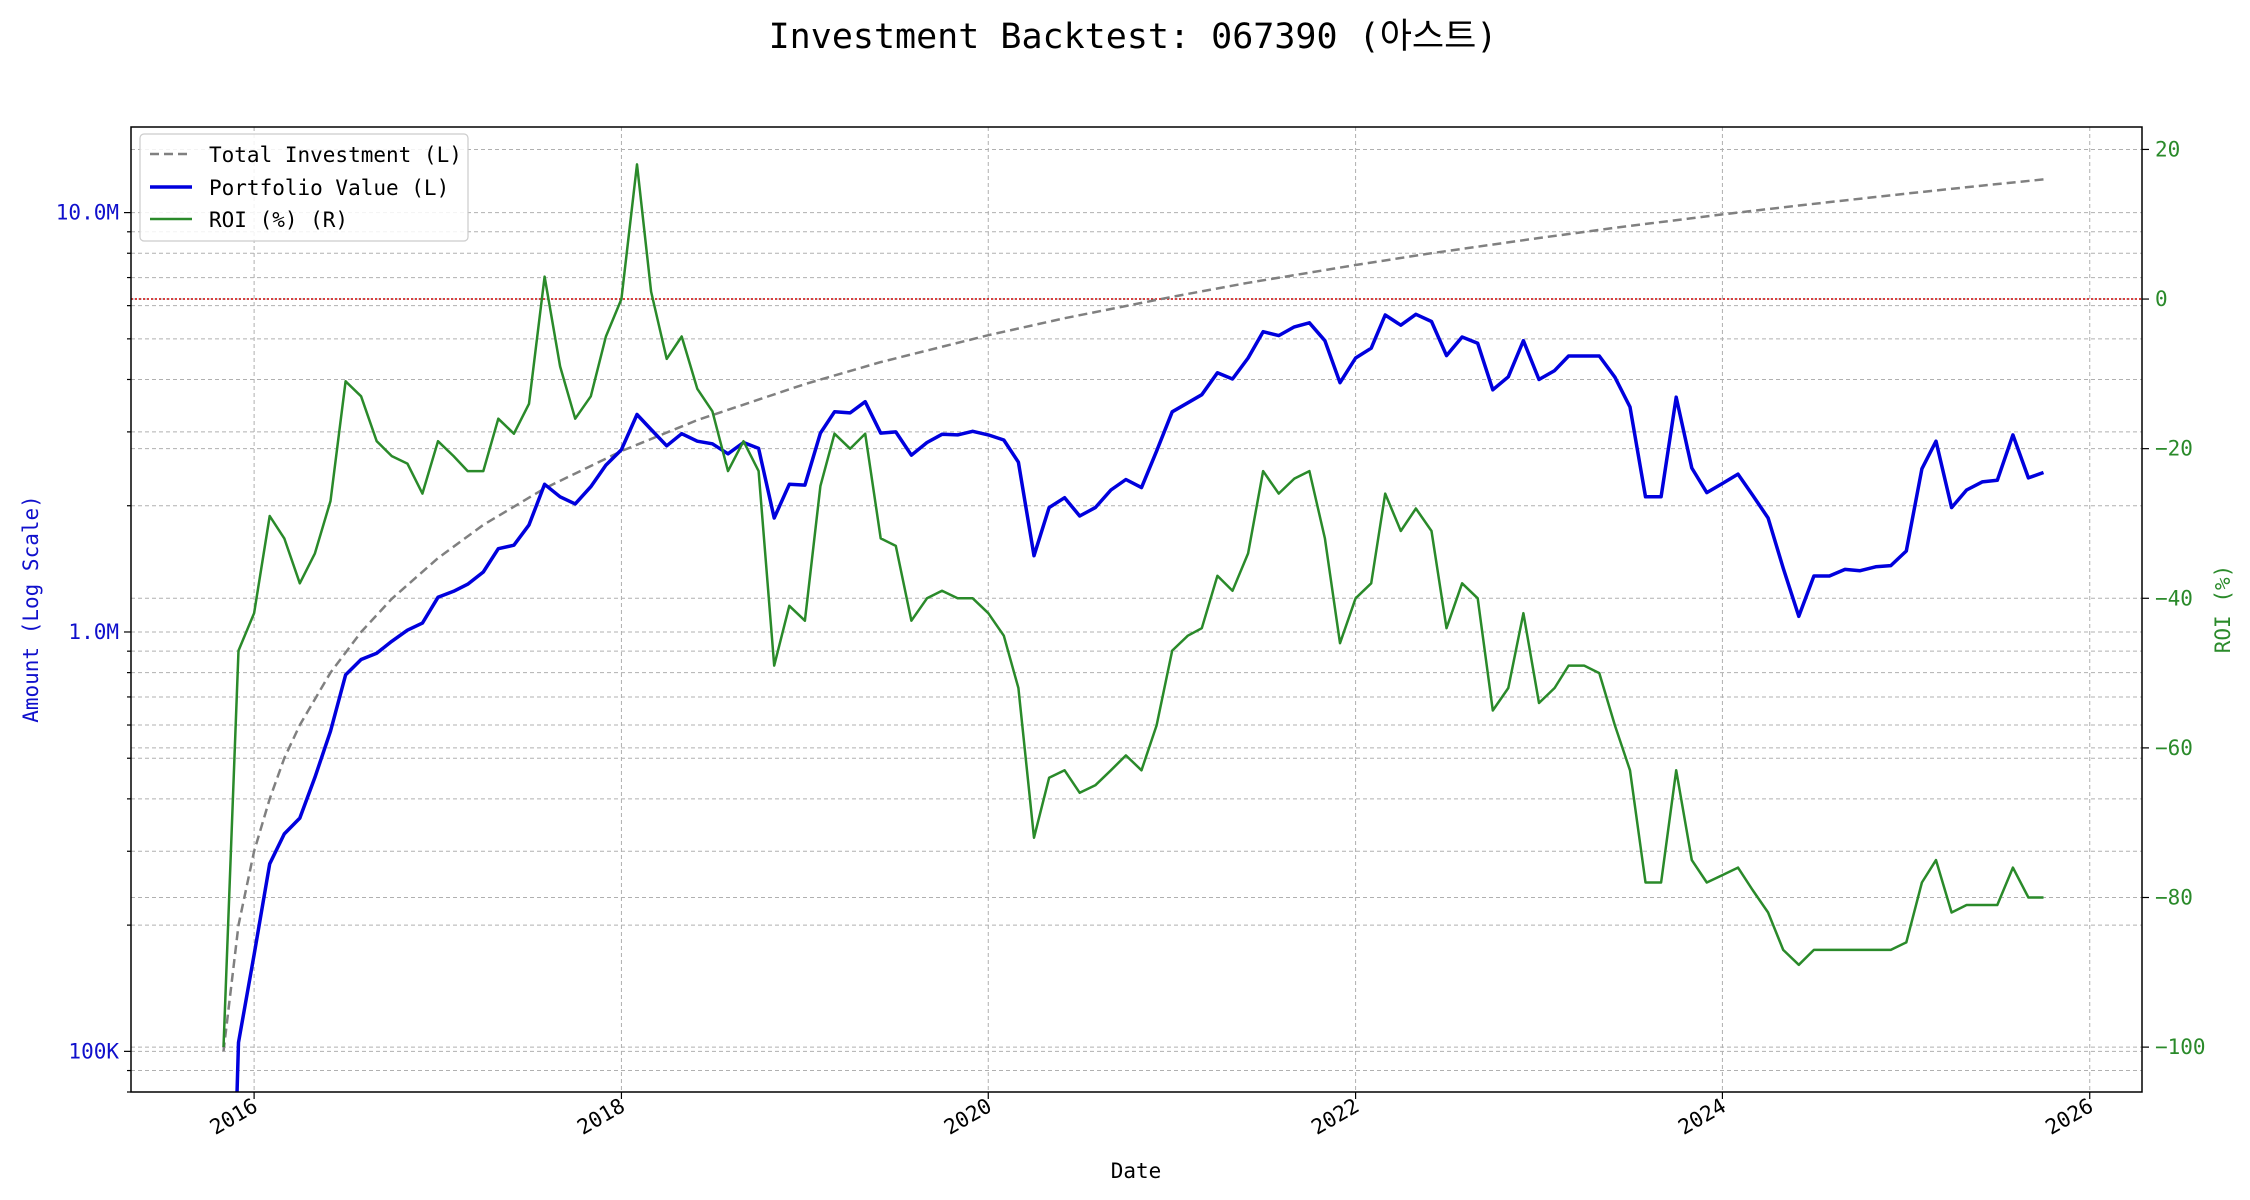 This screenshot has height=1200, width=2250. Describe the element at coordinates (2223, 609) in the screenshot. I see `y-axis-right-label: ROI (%)` at that location.